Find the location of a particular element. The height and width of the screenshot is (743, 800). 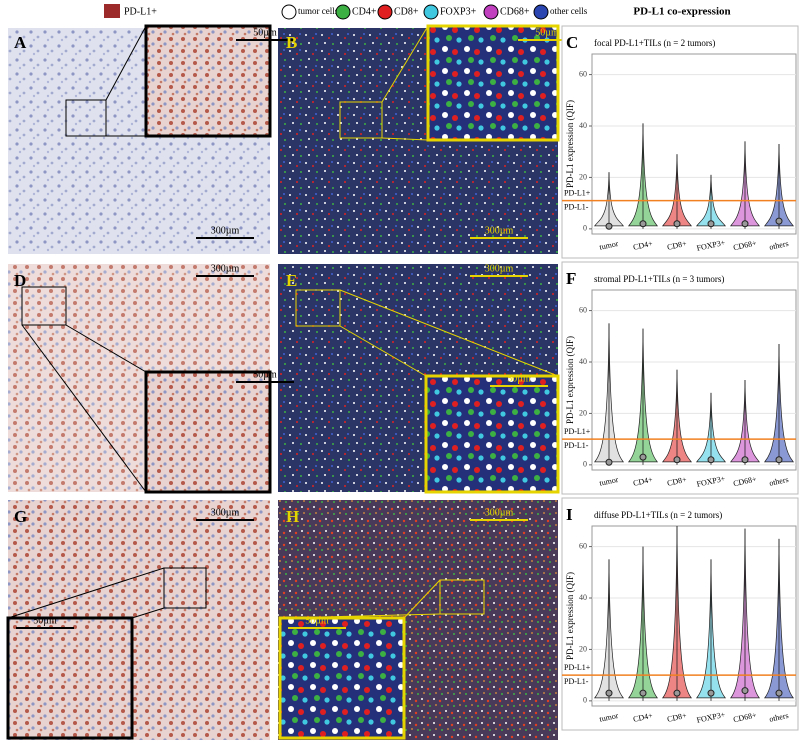

legend-label: CD4+ is located at coordinates (364, 11).